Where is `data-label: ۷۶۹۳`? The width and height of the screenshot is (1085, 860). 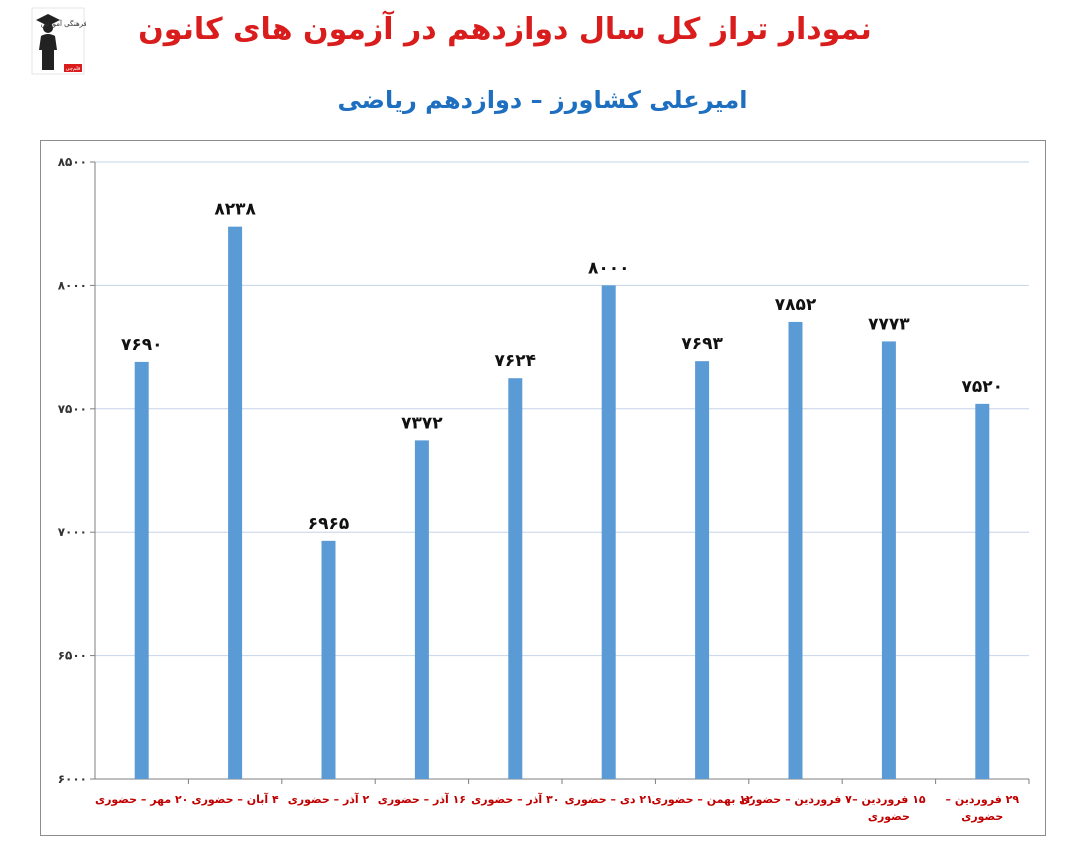
data-label: ۷۶۹۳ is located at coordinates (702, 344).